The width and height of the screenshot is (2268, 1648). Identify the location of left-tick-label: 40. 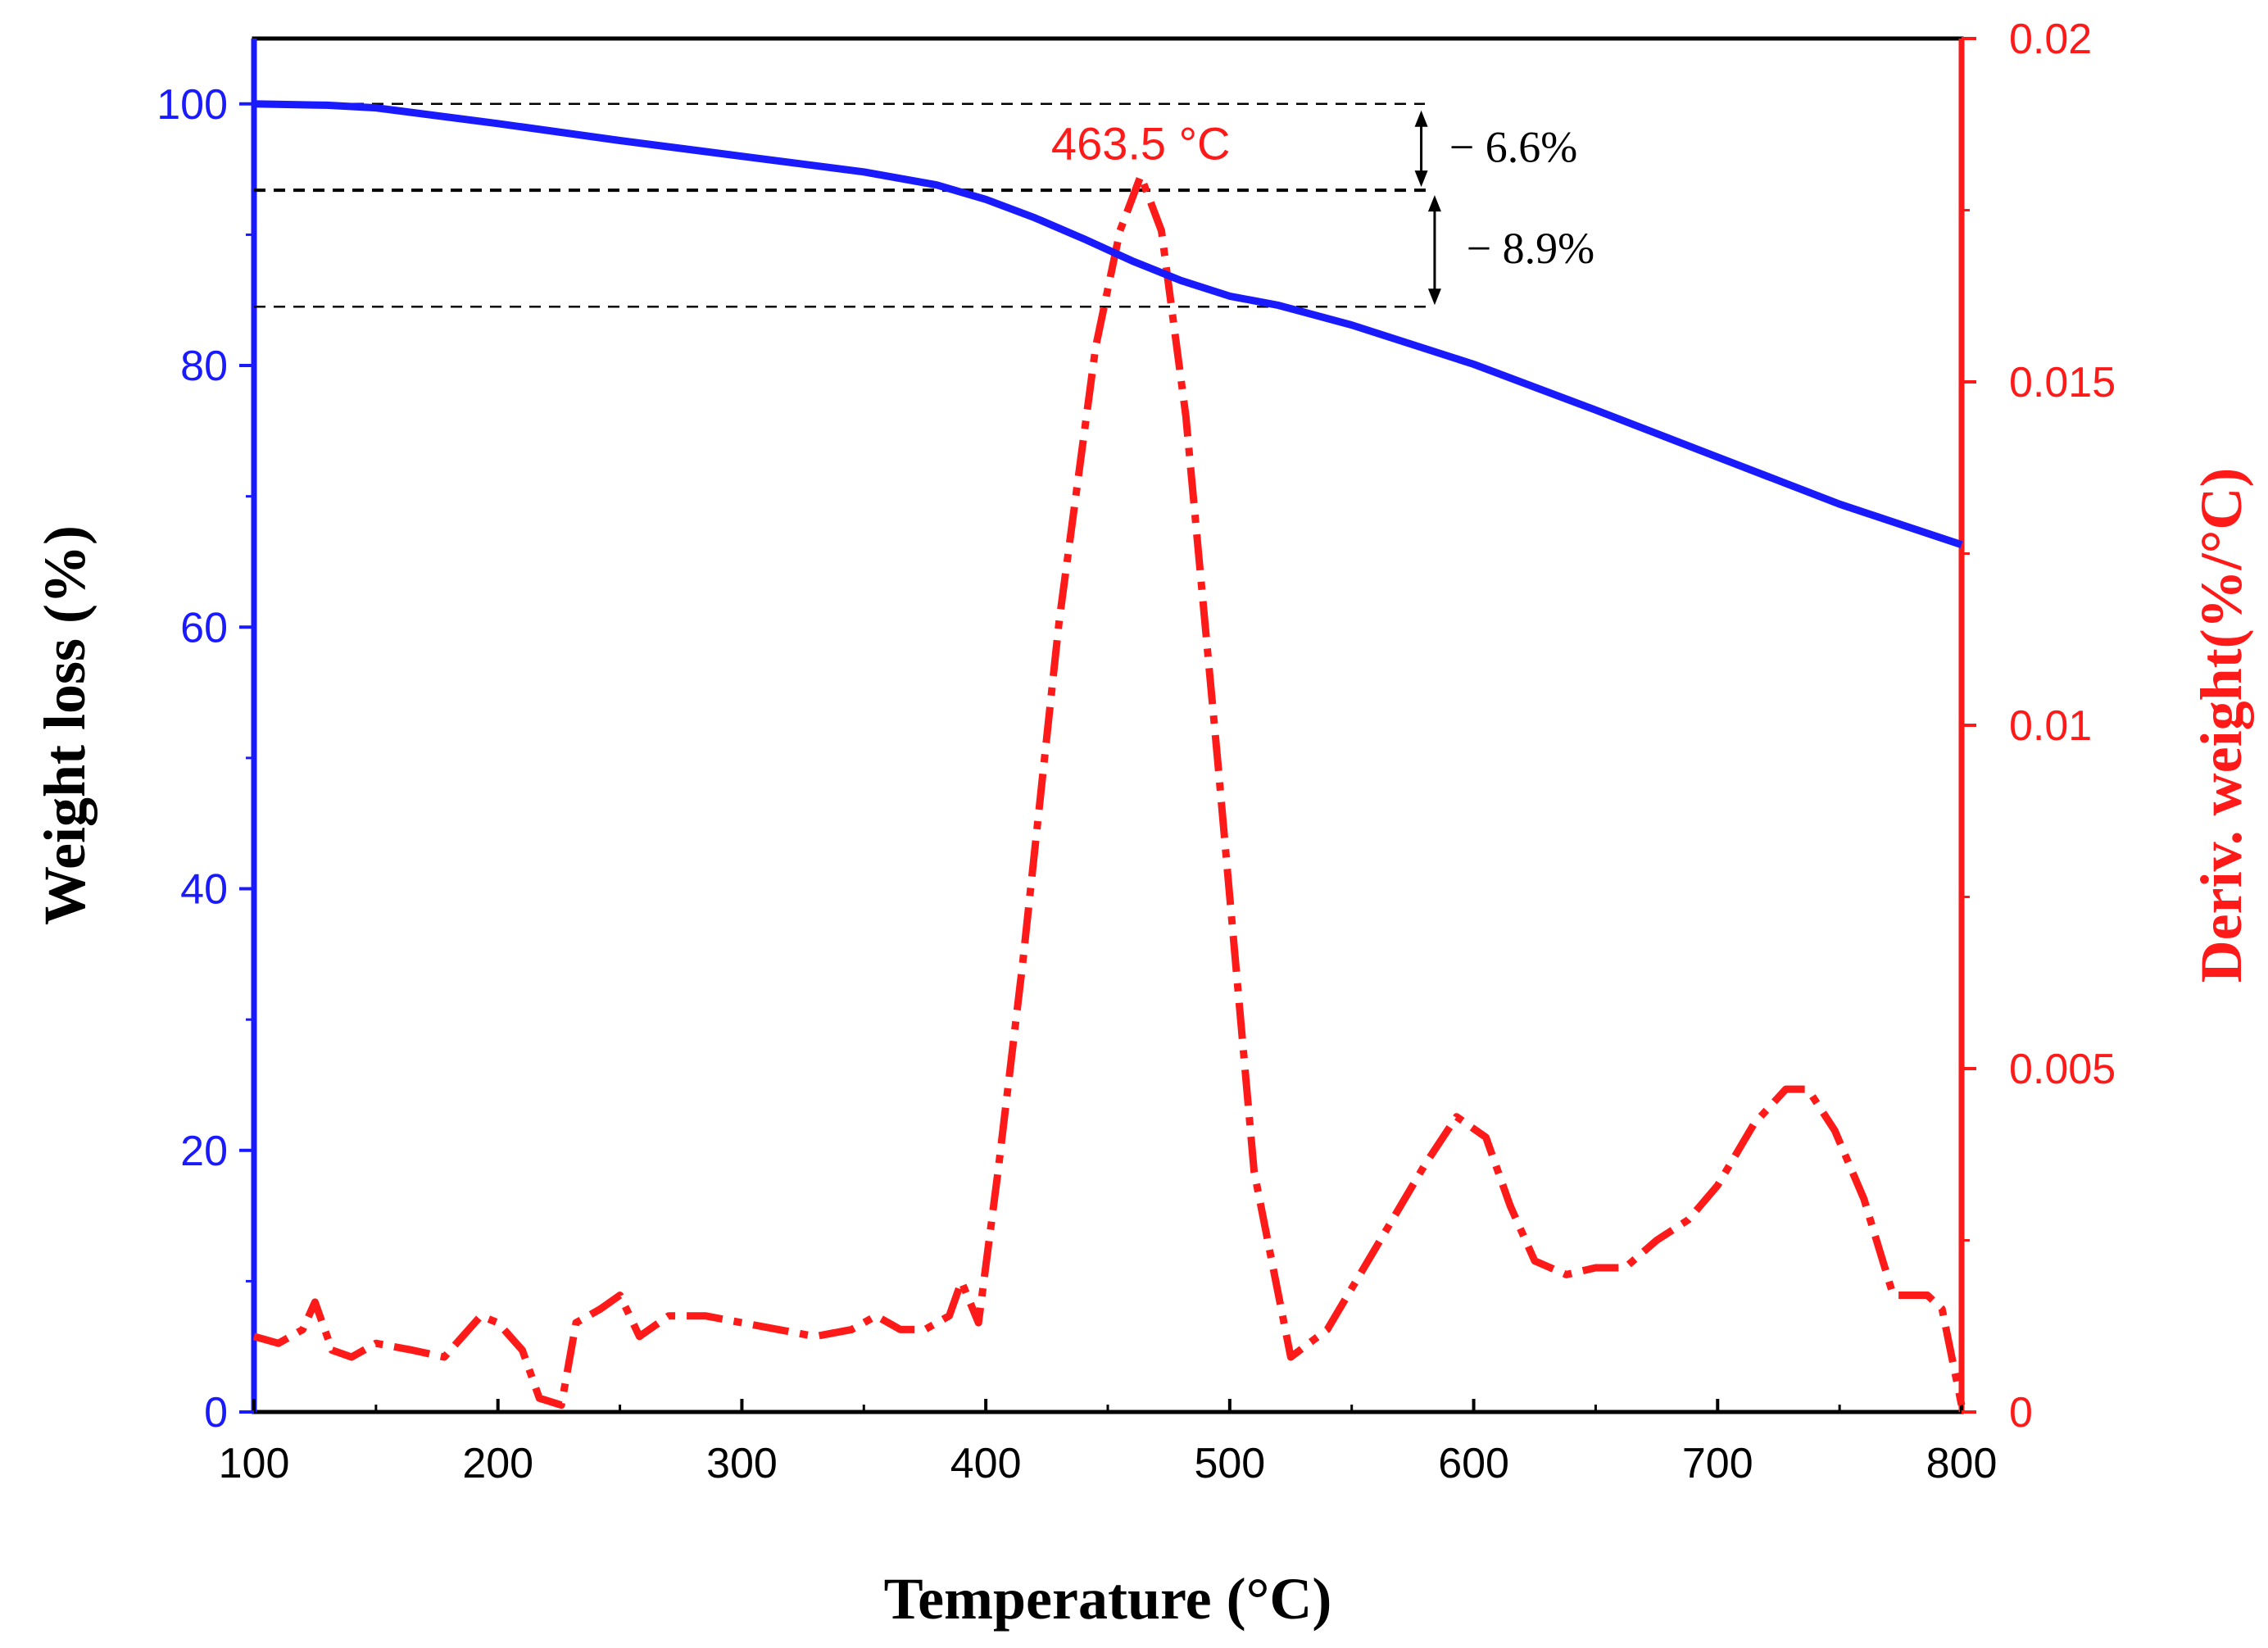
(204, 890).